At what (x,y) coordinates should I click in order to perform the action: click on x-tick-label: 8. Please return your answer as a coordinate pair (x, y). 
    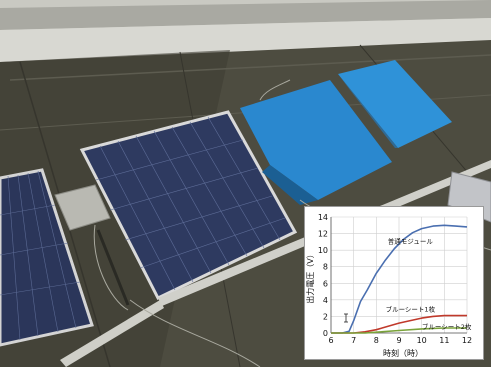
    Looking at the image, I should click on (376, 340).